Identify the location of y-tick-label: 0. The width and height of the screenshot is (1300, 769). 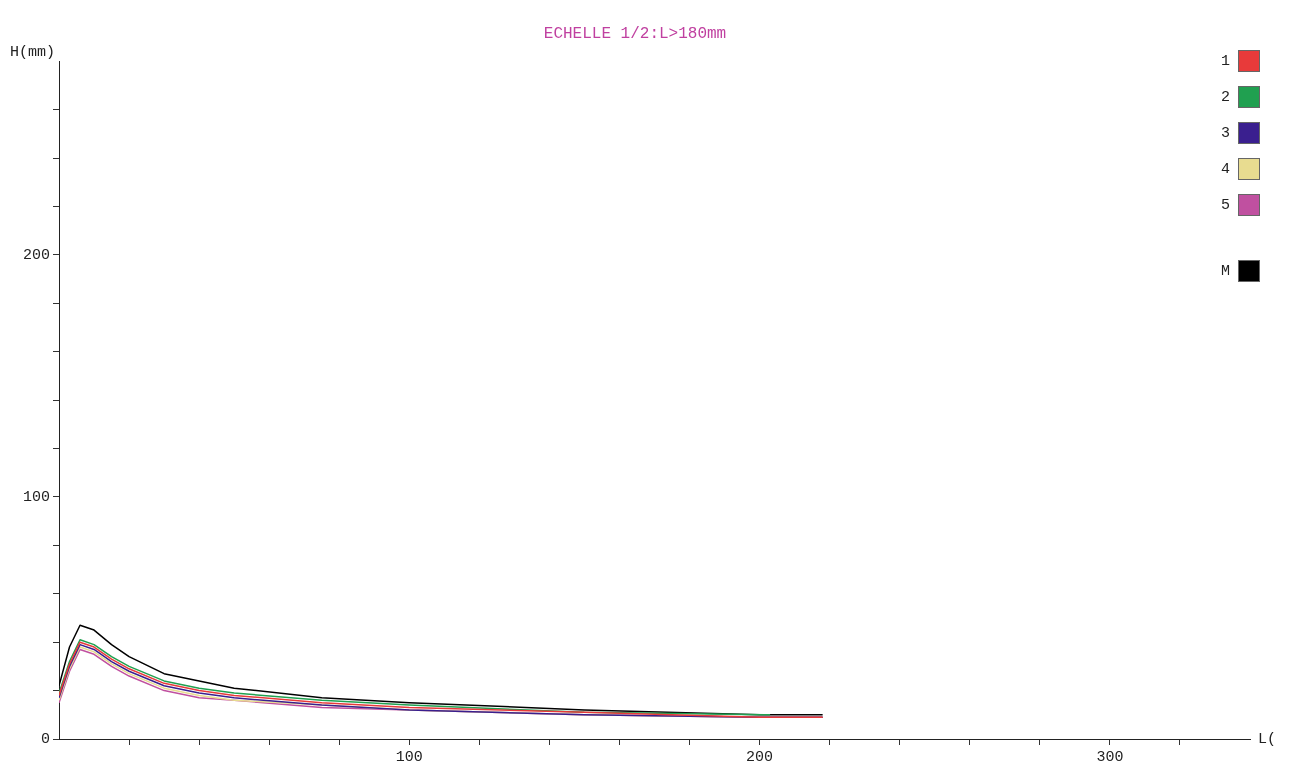
(45, 739).